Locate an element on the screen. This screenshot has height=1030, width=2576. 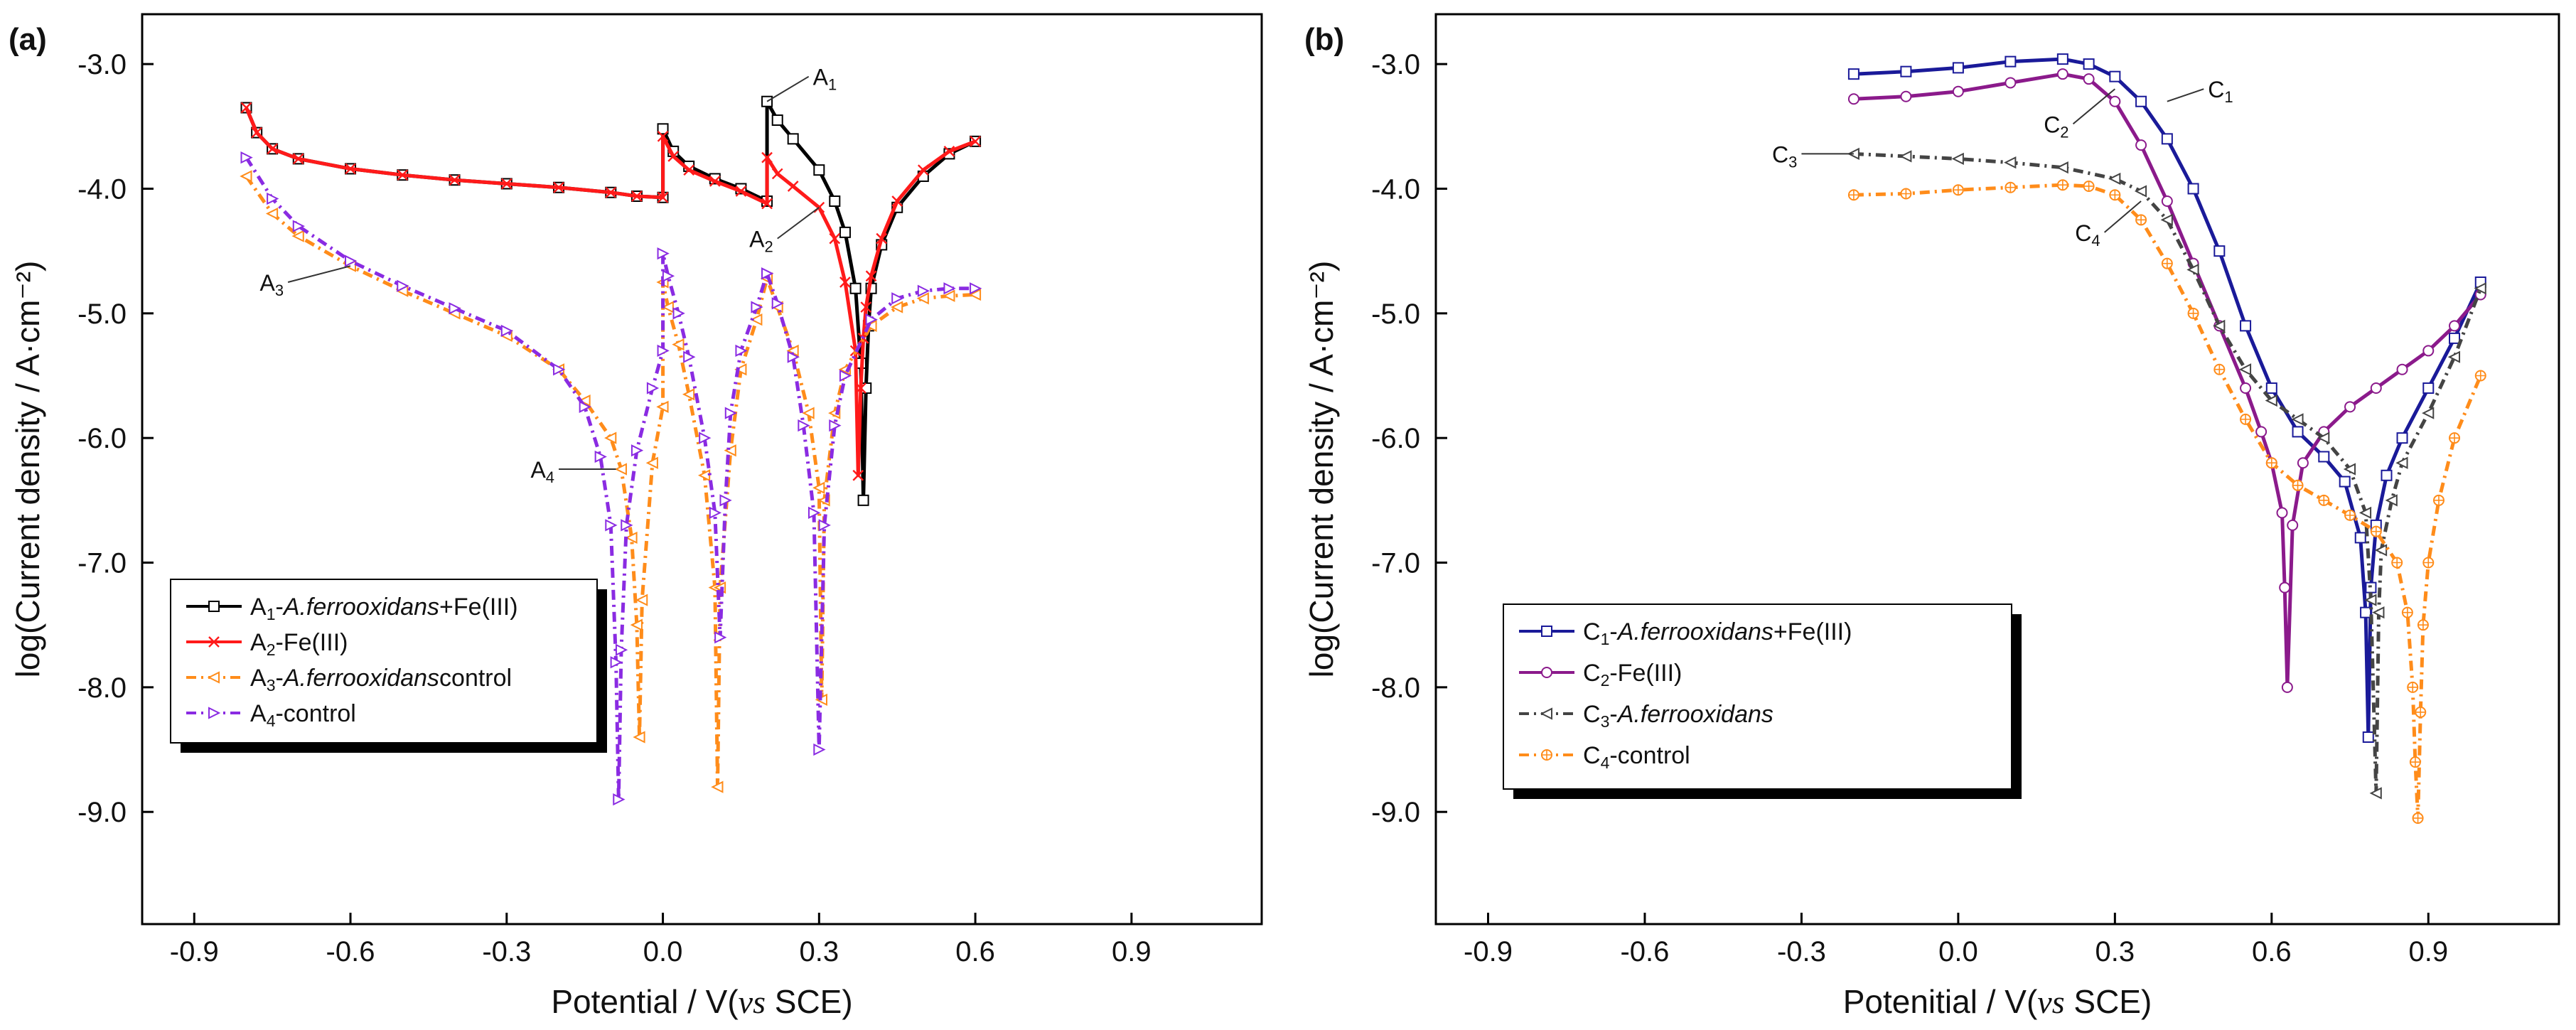
annotation-label: C3 is located at coordinates (1784, 156).